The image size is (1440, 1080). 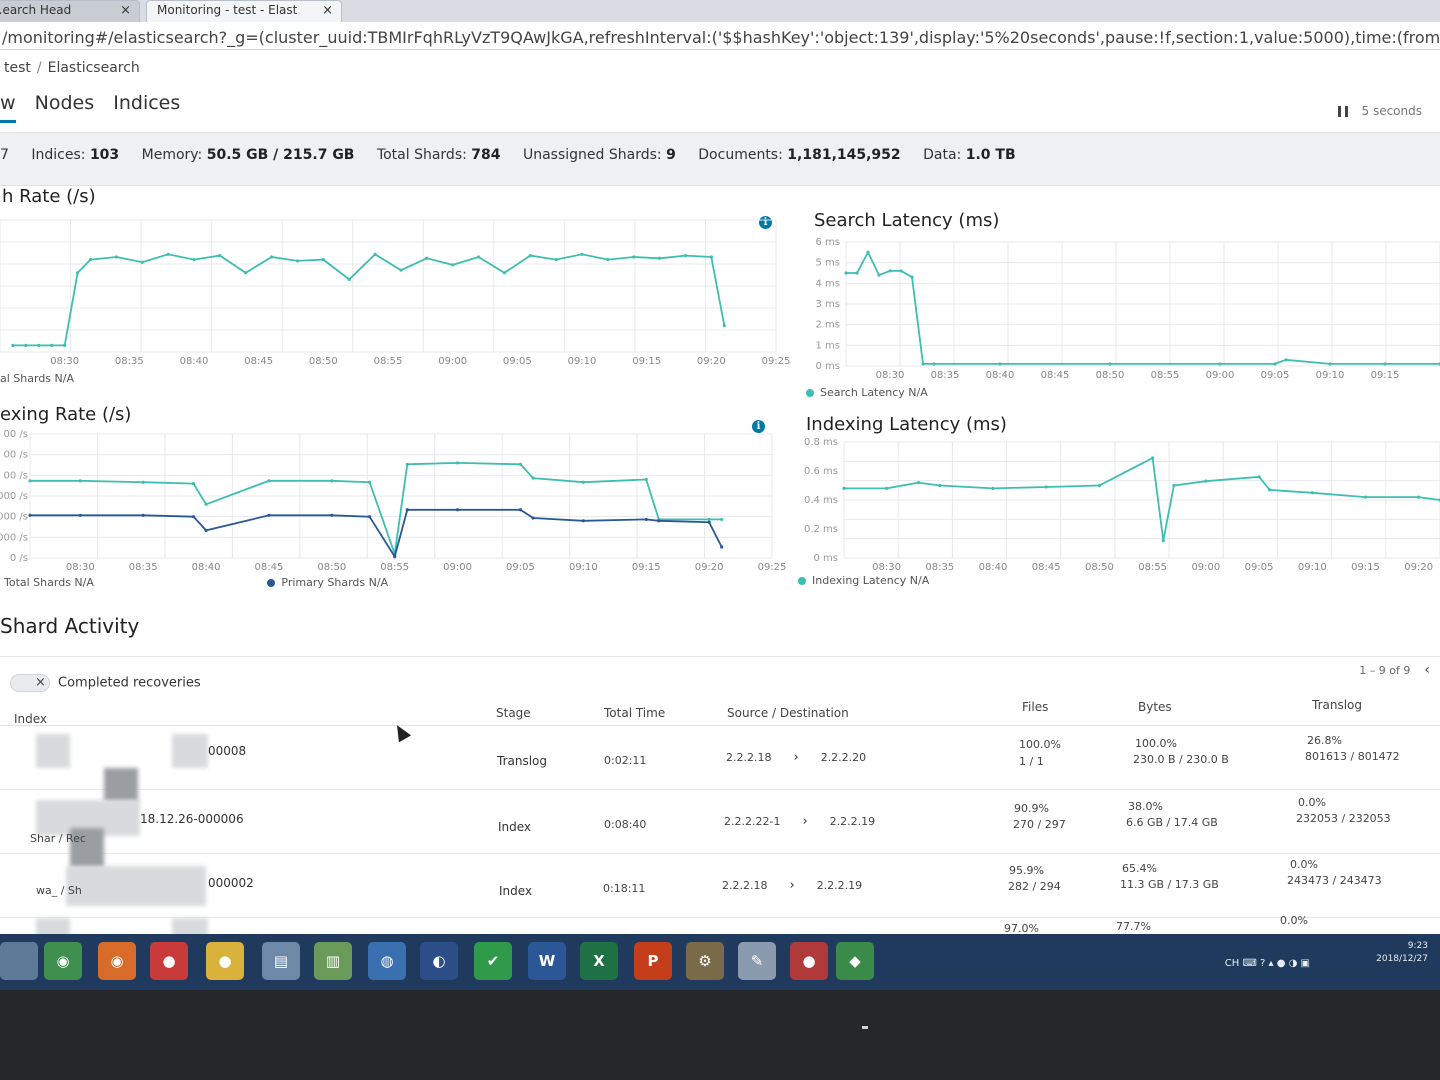 I want to click on y-tick-label: 5 ms, so click(x=828, y=263).